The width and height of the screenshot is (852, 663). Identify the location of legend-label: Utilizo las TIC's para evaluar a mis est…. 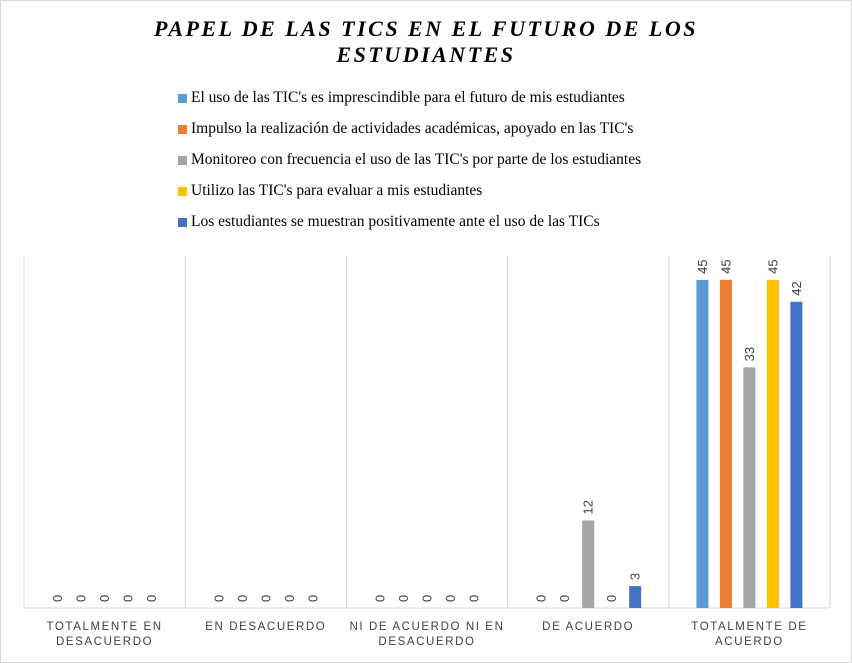
(337, 190).